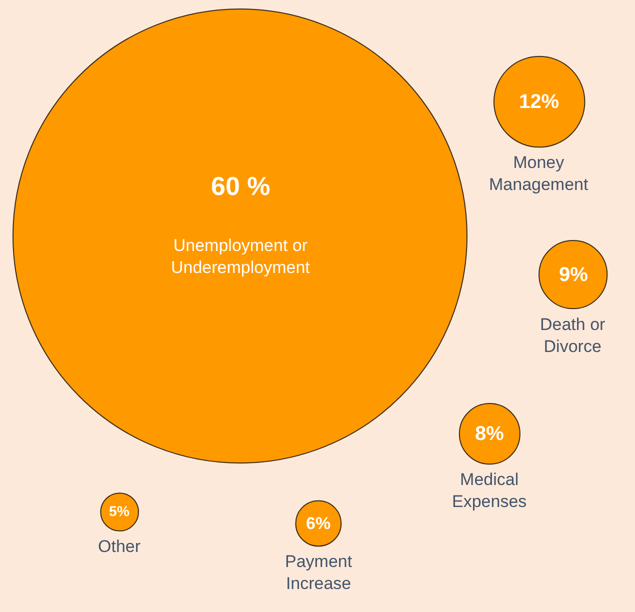 This screenshot has width=635, height=612. I want to click on category-label: Other, so click(119, 546).